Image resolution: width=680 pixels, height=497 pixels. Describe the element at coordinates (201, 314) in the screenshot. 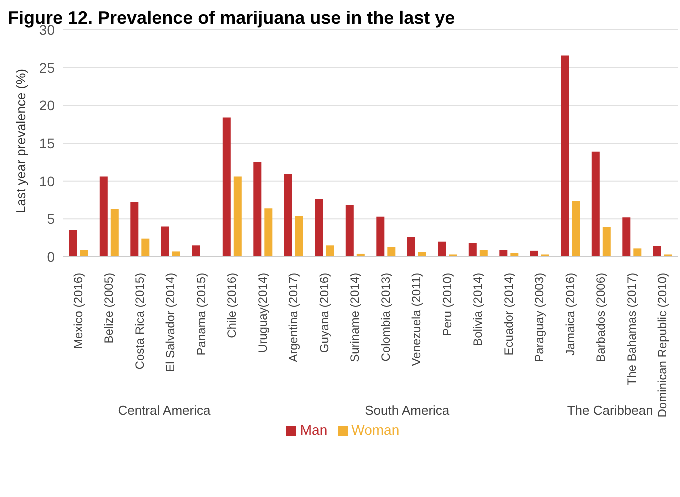

I see `x-tick-label: Panama (2015)` at that location.